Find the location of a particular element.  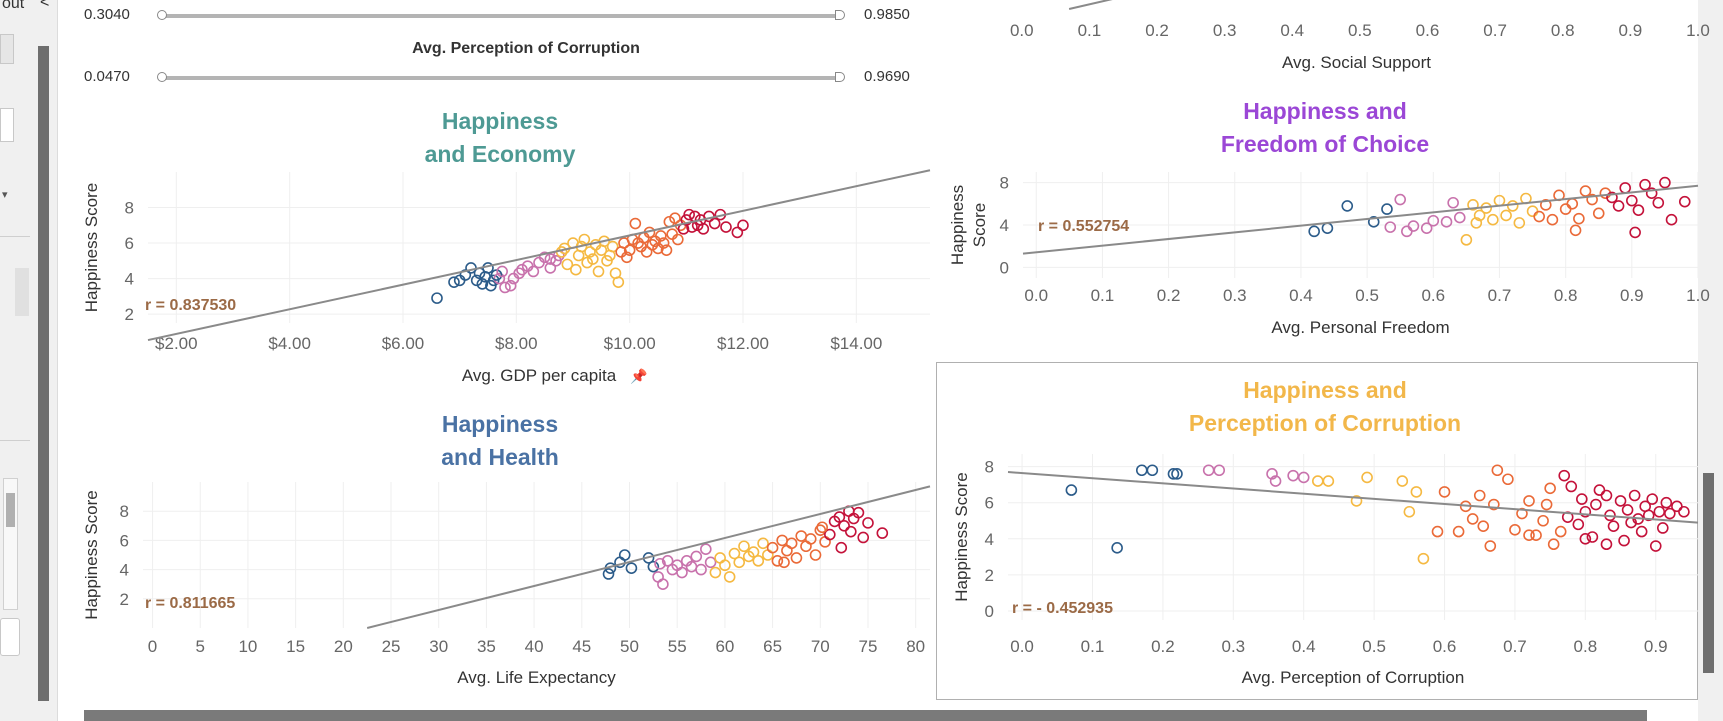

x-axis-label: Avg. Perception of Corruption is located at coordinates (1353, 677).